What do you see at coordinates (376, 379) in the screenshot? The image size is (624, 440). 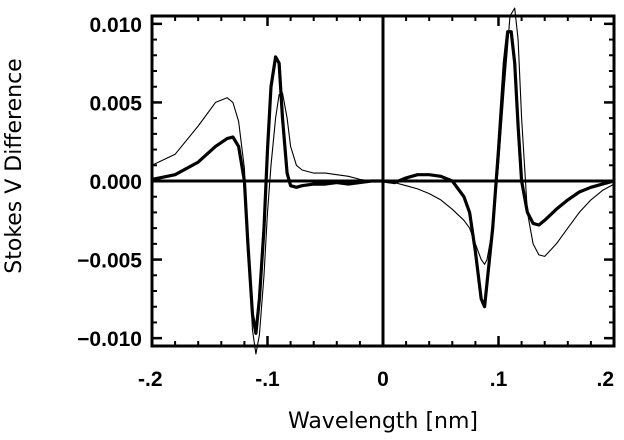 I see `x-tick-labels: -.2 -.1 0 .1 .2` at bounding box center [376, 379].